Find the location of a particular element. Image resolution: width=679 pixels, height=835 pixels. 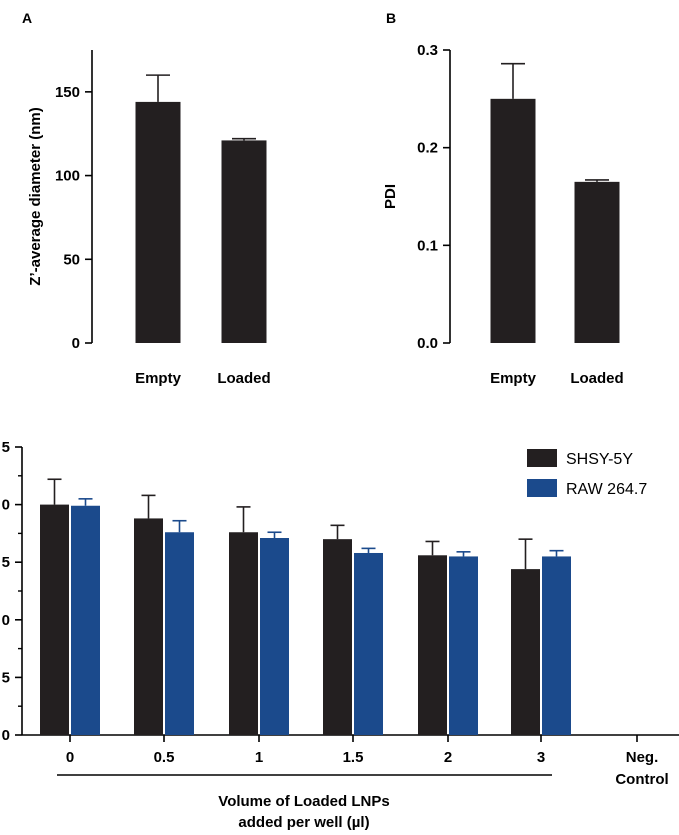

y-tick-label: 0.2 is located at coordinates (427, 148).